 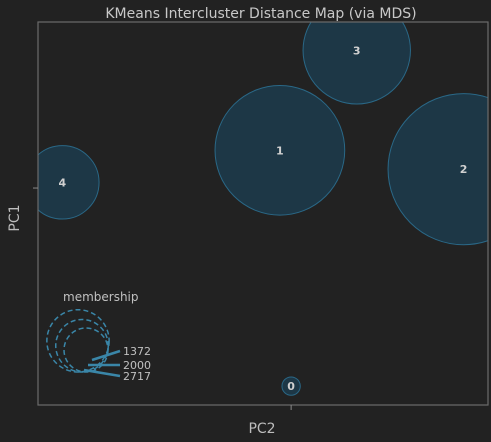 I want to click on y-axis-label: PC1, so click(x=15, y=217).